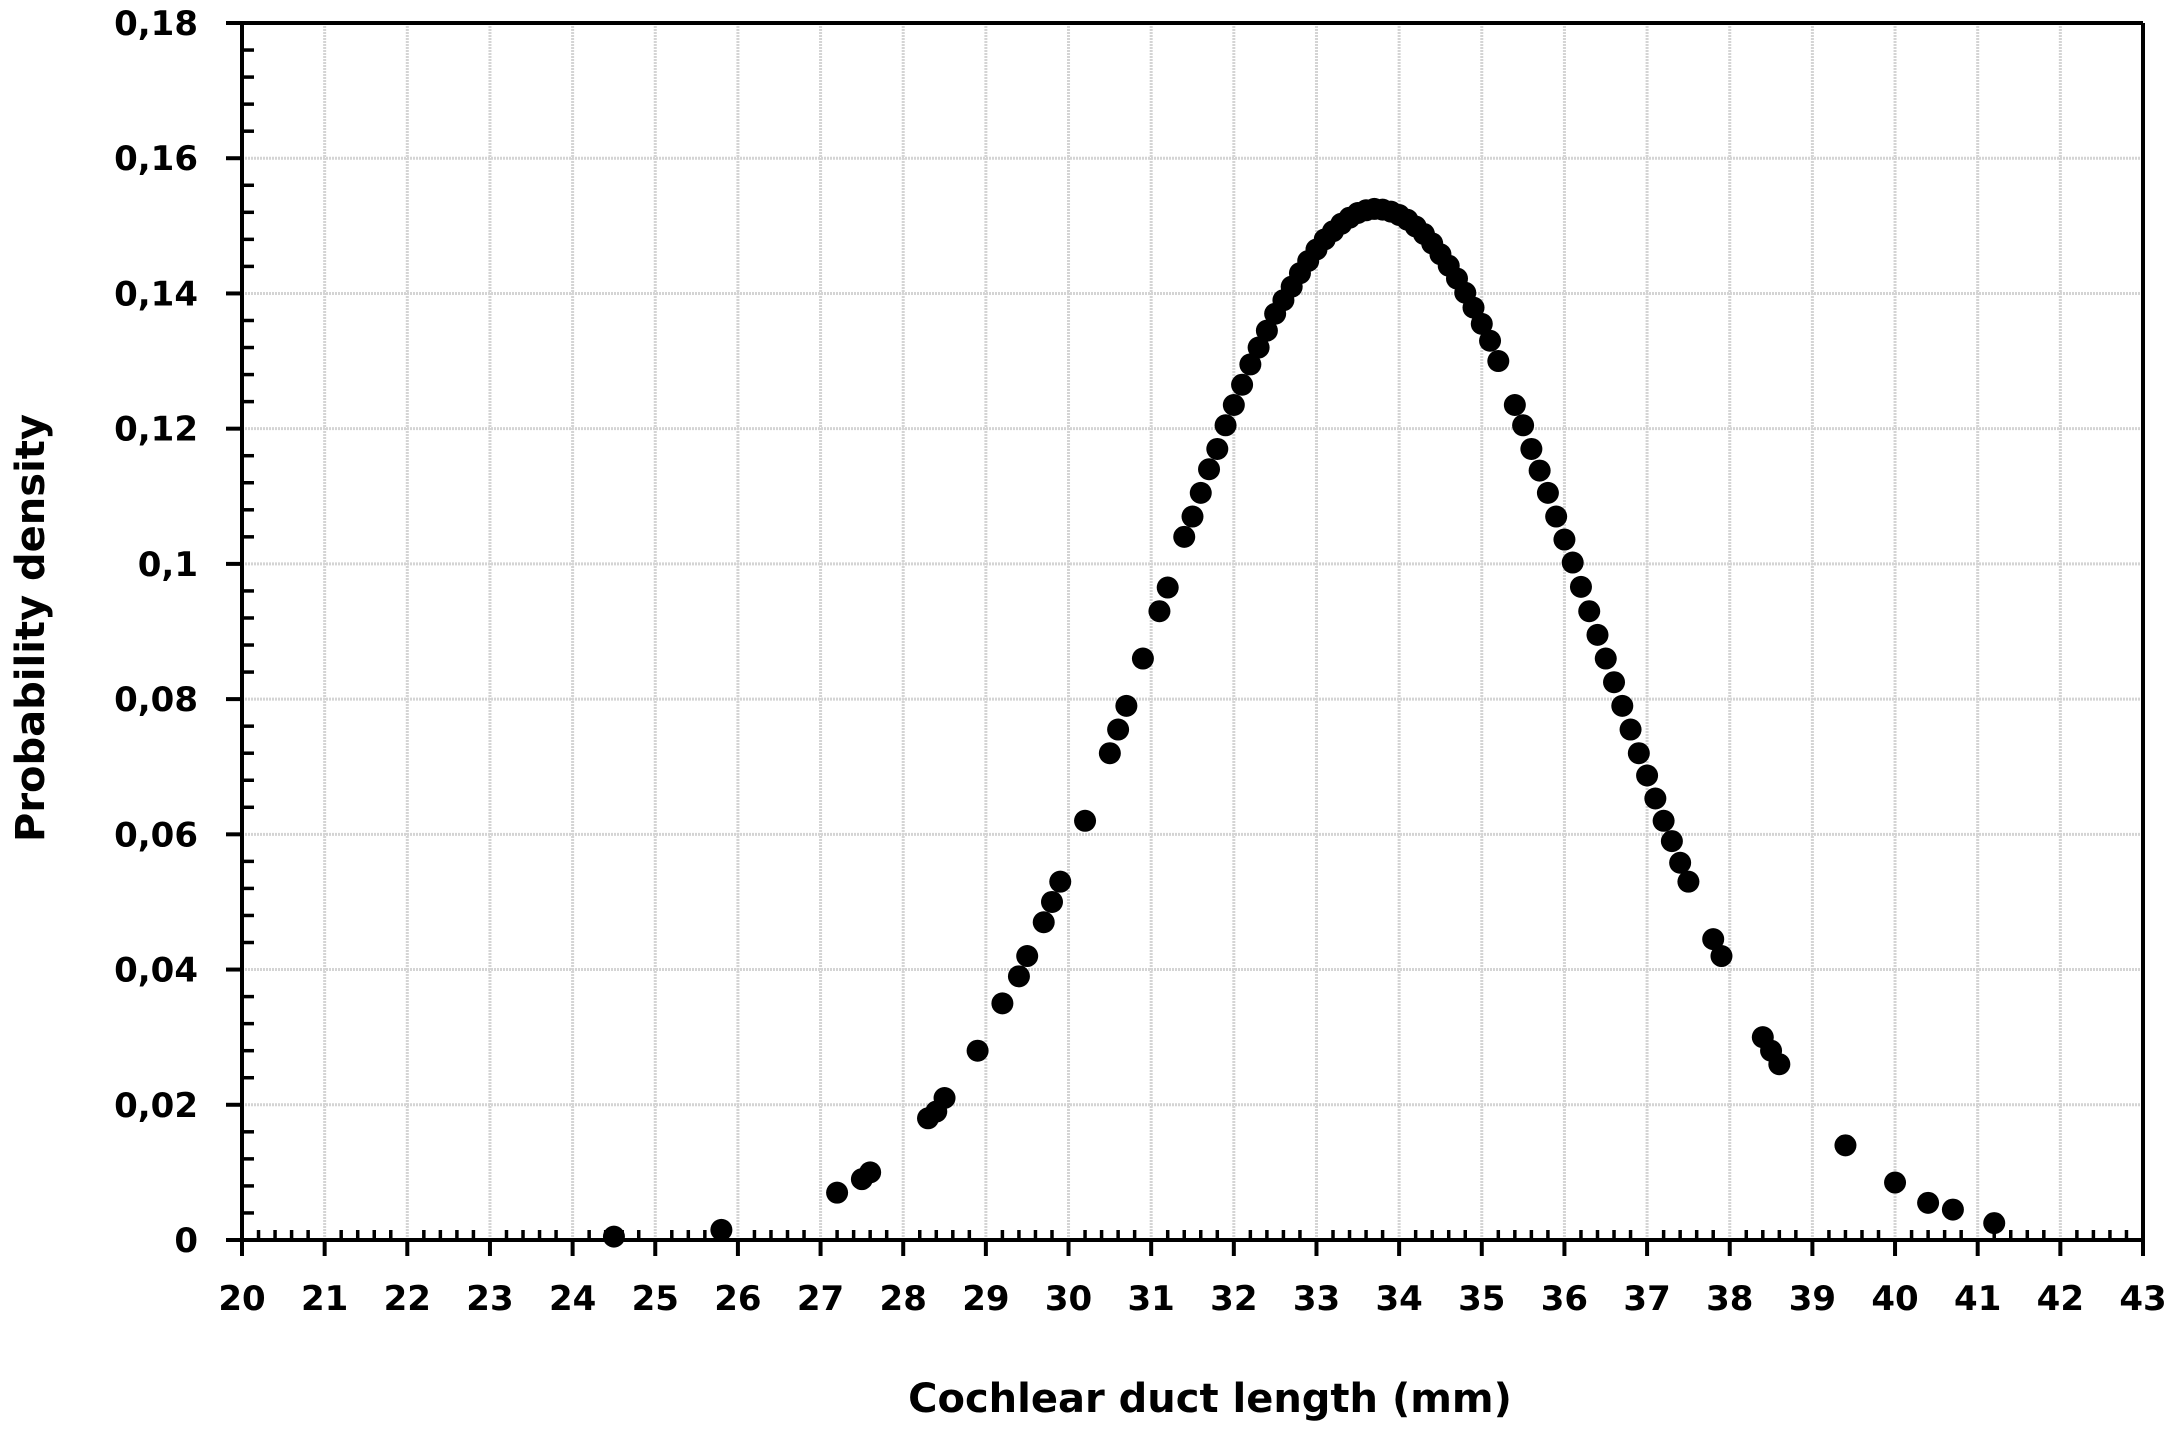 Image resolution: width=2175 pixels, height=1442 pixels. Describe the element at coordinates (156, 1106) in the screenshot. I see `y-tick-label: 0,02` at that location.